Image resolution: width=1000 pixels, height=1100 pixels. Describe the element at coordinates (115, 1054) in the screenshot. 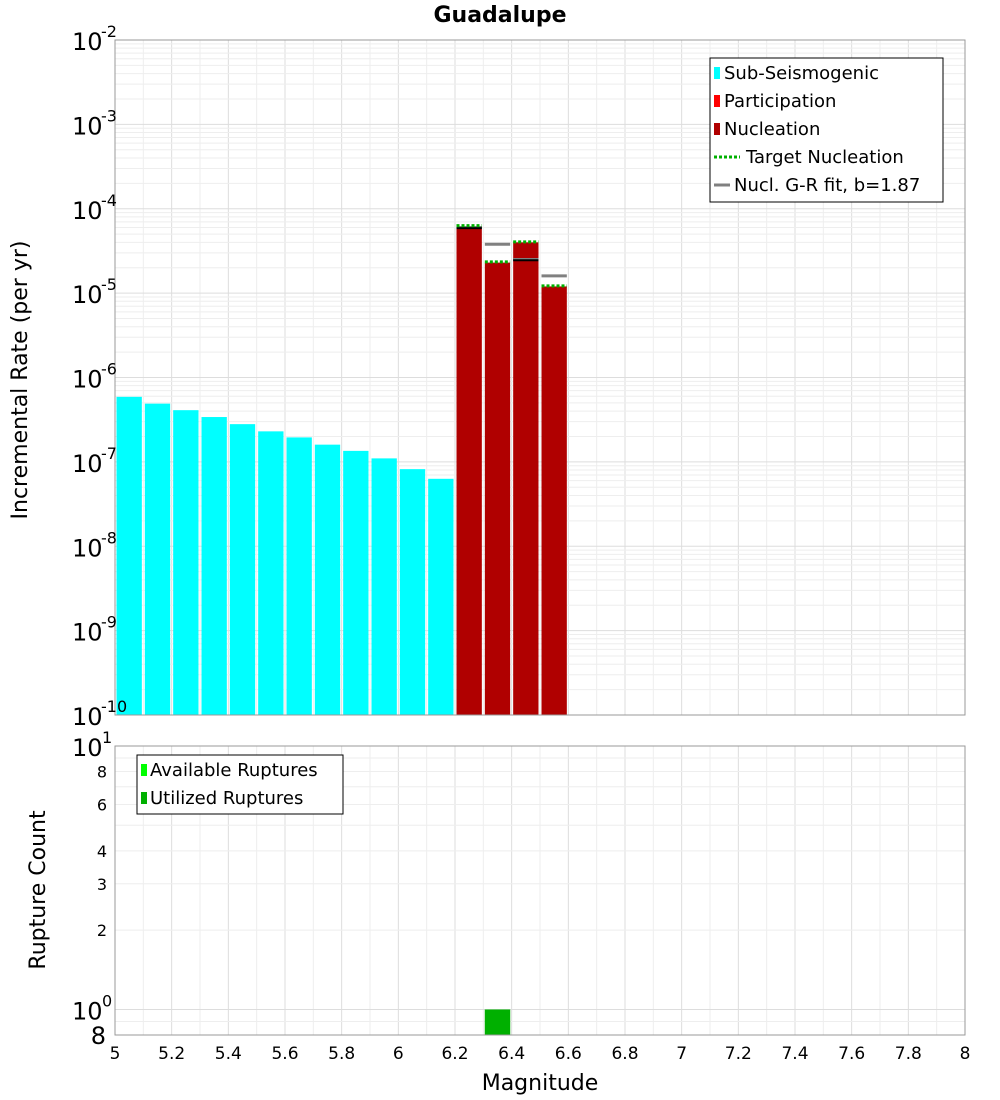

I see `x-tick-label: 5` at that location.